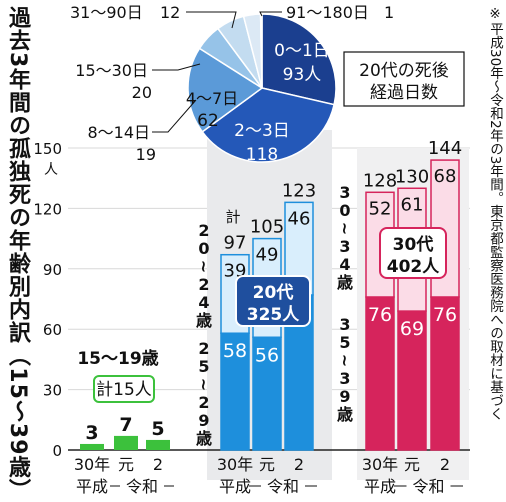 This screenshot has width=506, height=502. I want to click on age-band-label-30-34-char: 4, so click(344, 264).